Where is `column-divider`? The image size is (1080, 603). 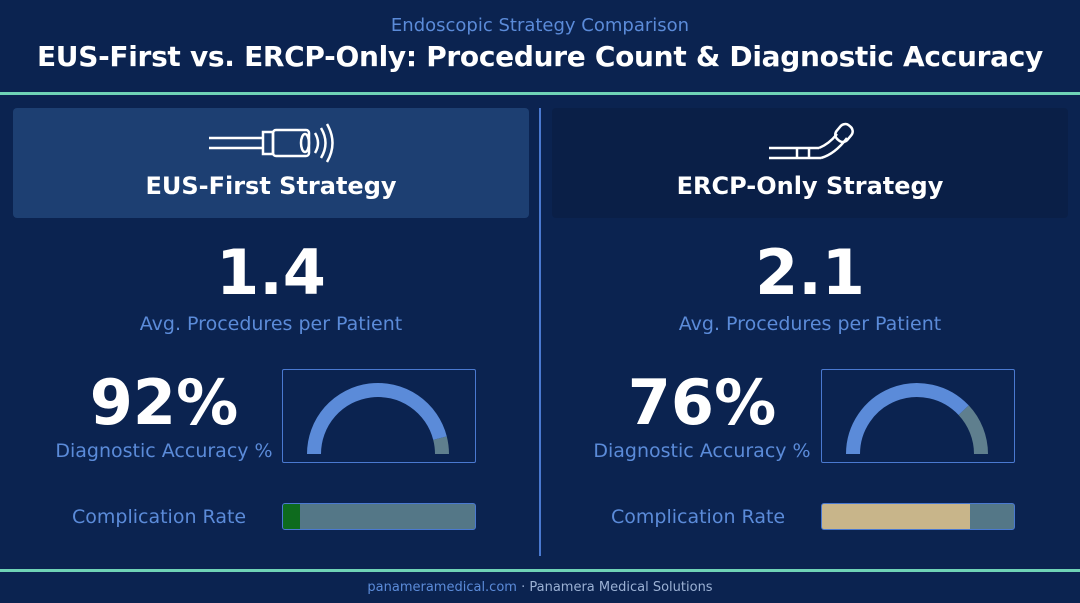 column-divider is located at coordinates (540, 332).